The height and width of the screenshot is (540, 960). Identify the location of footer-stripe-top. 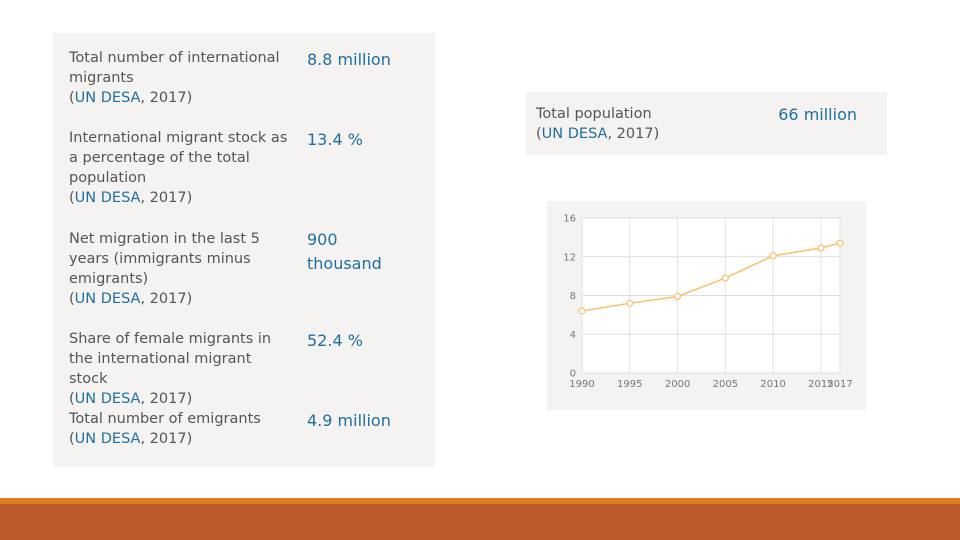
(480, 501).